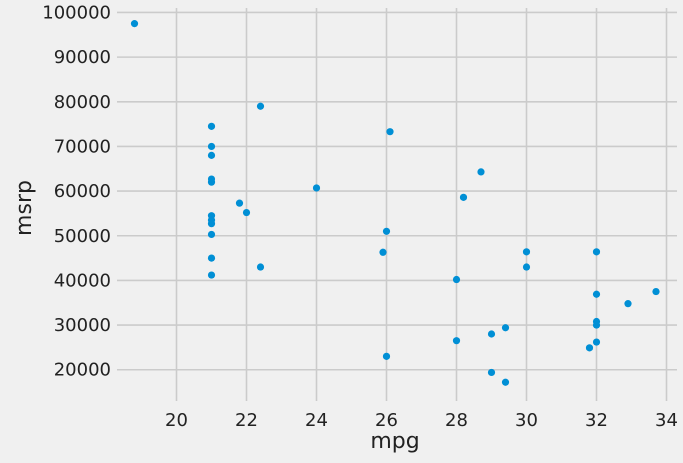 This screenshot has width=683, height=463. Describe the element at coordinates (24, 208) in the screenshot. I see `y-axis-label: msrp` at that location.